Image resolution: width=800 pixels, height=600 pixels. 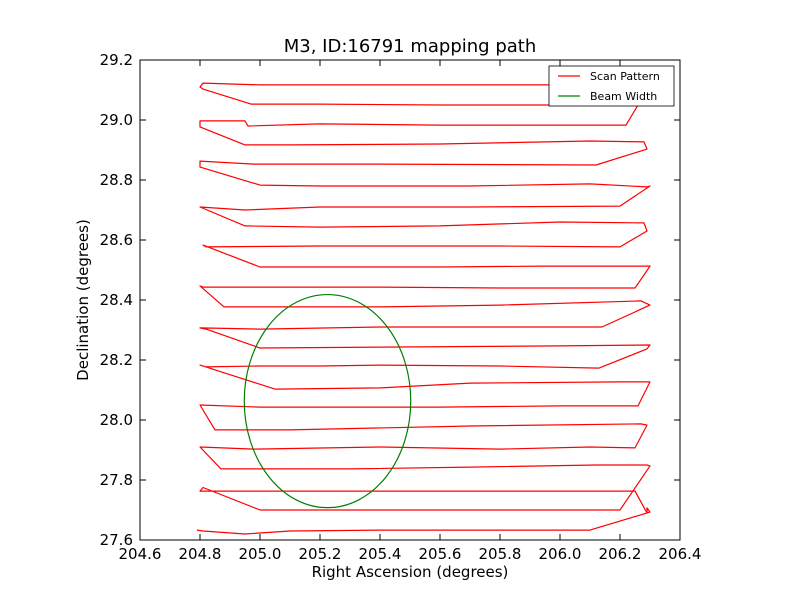 I want to click on y-tick-label: 27.8, so click(x=116, y=480).